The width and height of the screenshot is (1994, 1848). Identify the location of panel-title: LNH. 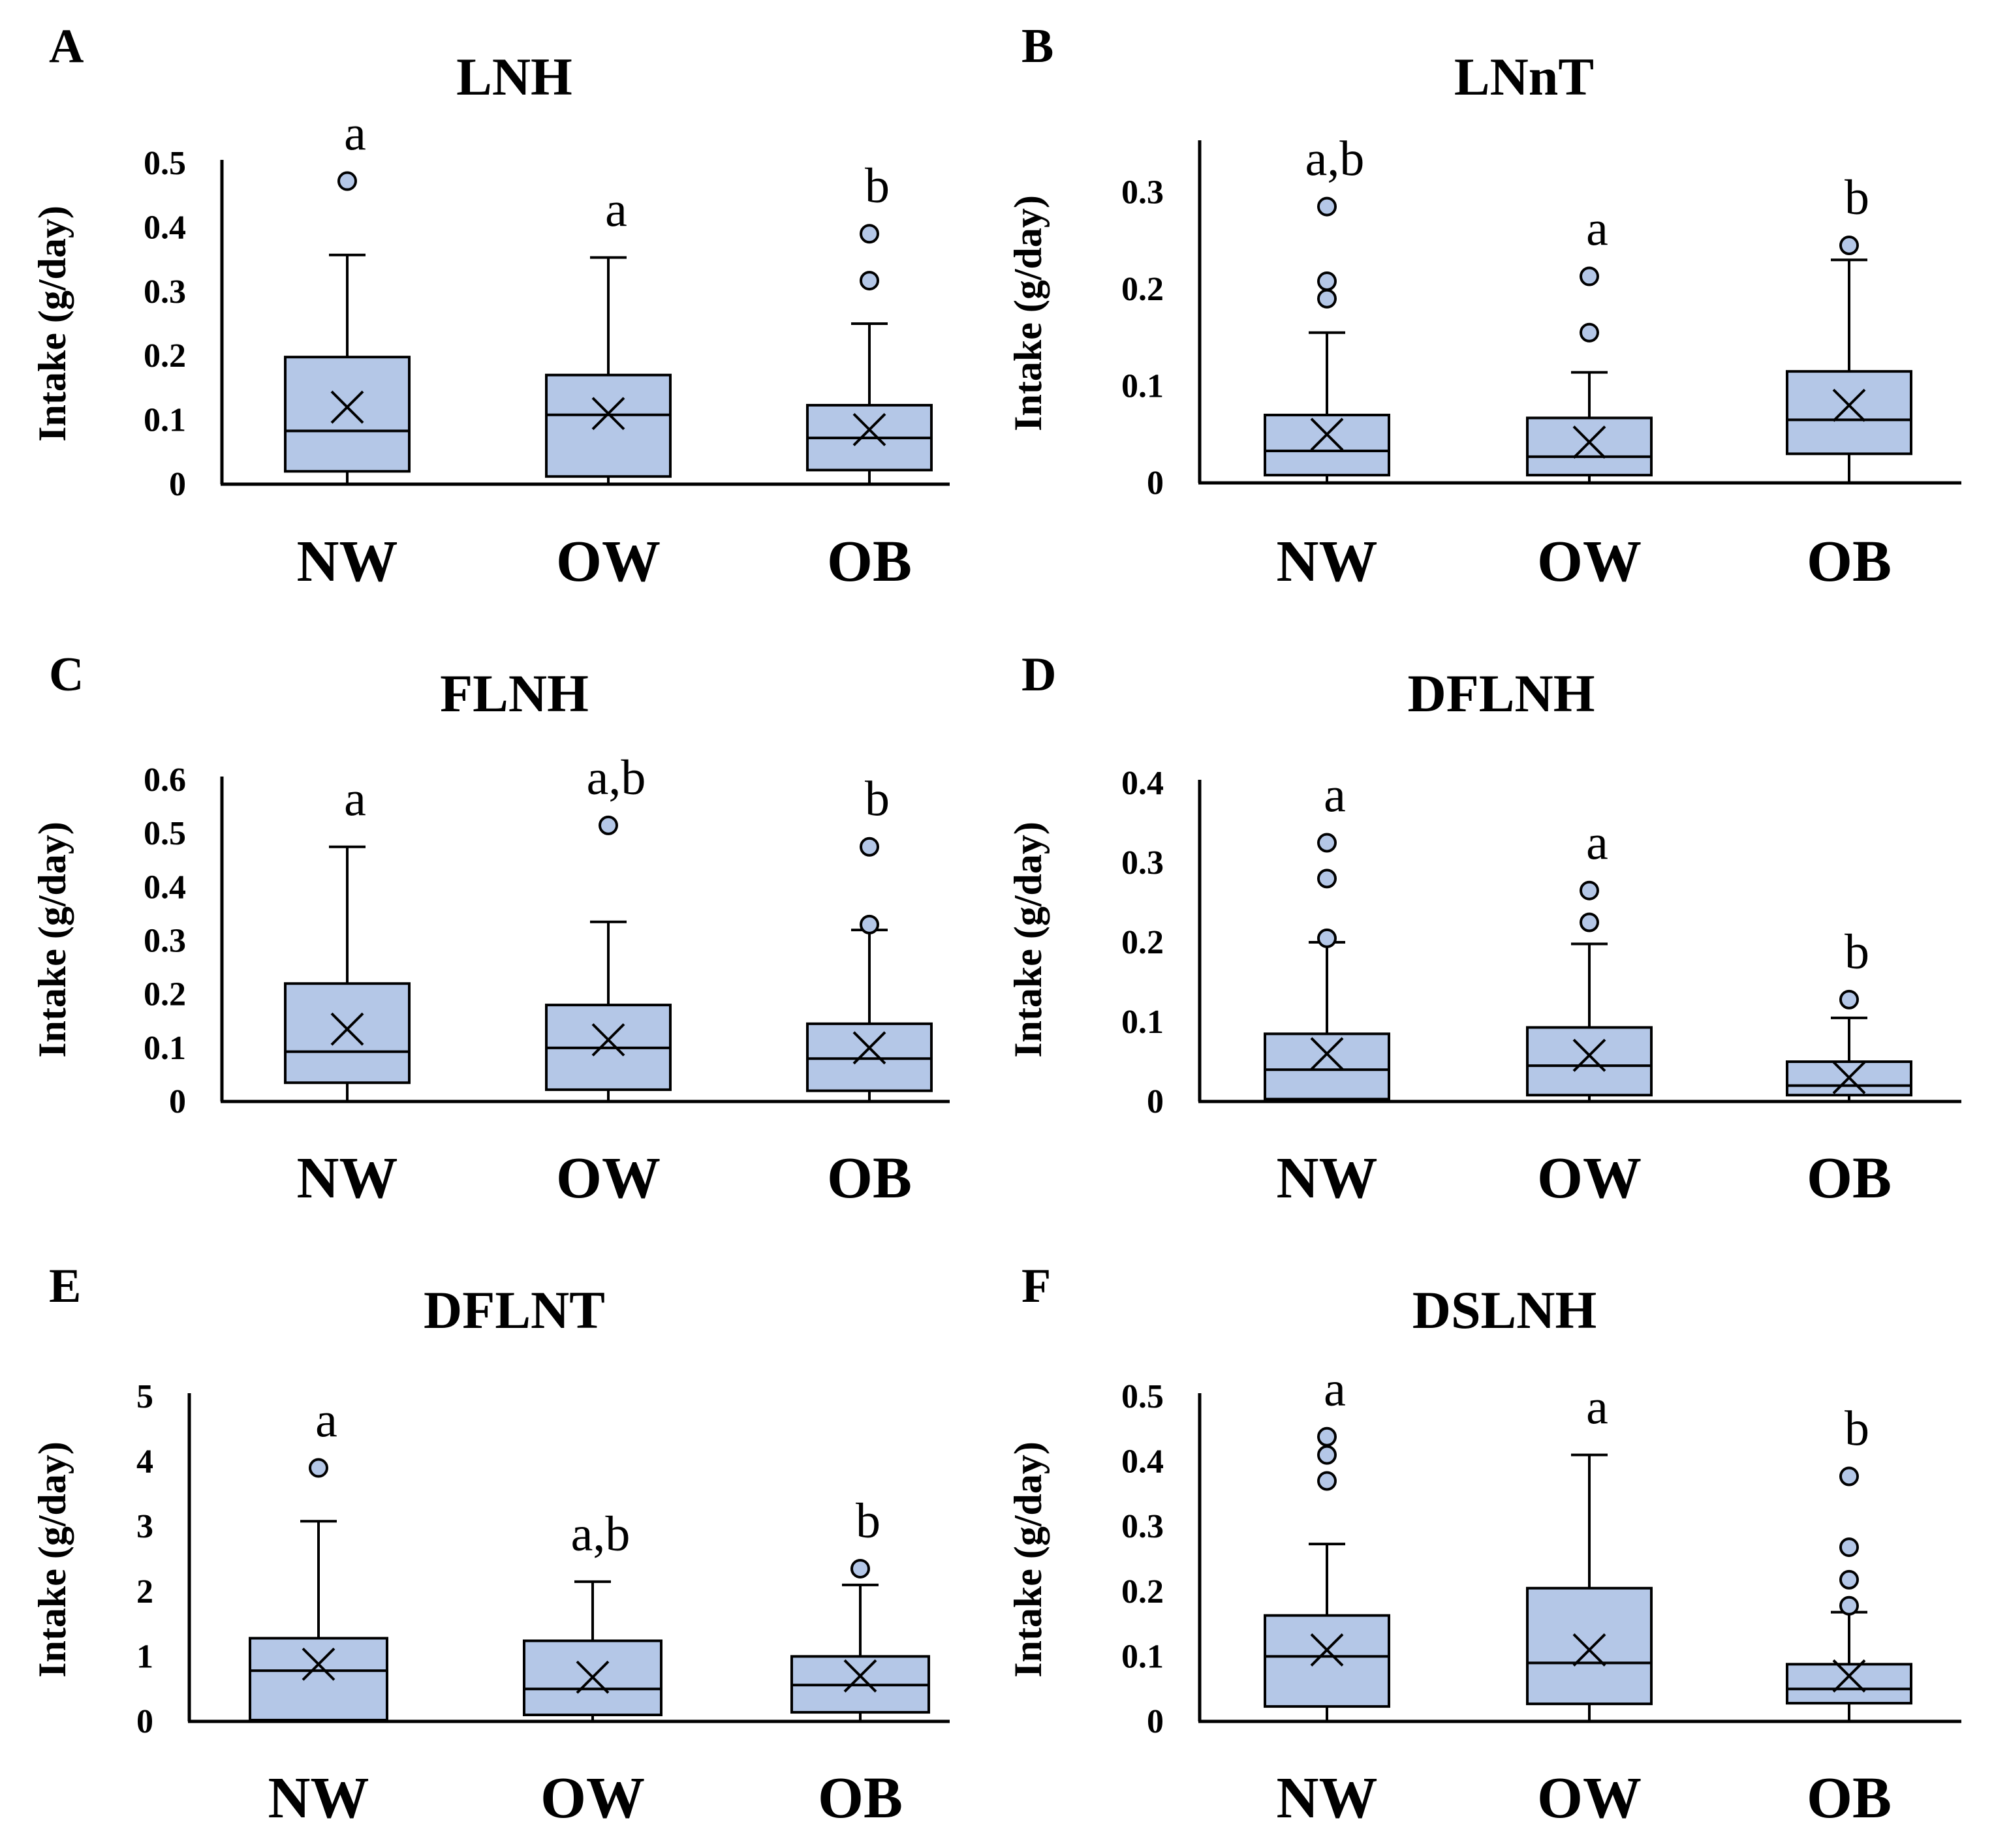
(514, 76).